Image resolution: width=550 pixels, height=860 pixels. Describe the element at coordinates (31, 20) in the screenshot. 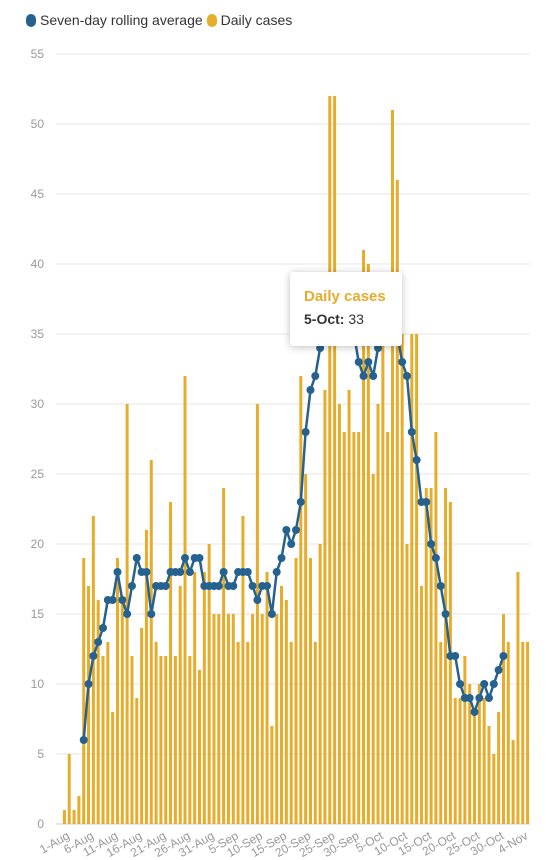

I see `legend-swatch-rolling-average` at that location.